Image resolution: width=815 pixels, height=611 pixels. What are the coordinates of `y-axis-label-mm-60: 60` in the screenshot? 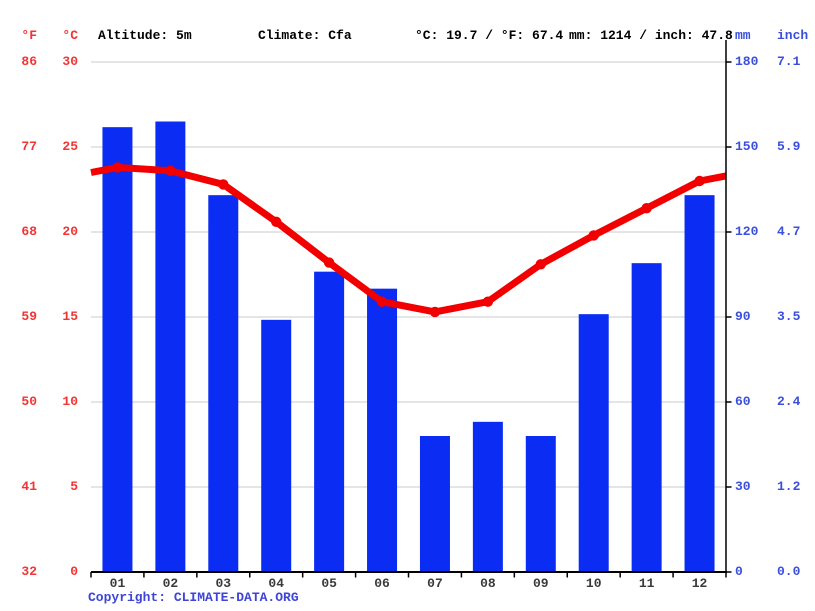 It's located at (743, 401).